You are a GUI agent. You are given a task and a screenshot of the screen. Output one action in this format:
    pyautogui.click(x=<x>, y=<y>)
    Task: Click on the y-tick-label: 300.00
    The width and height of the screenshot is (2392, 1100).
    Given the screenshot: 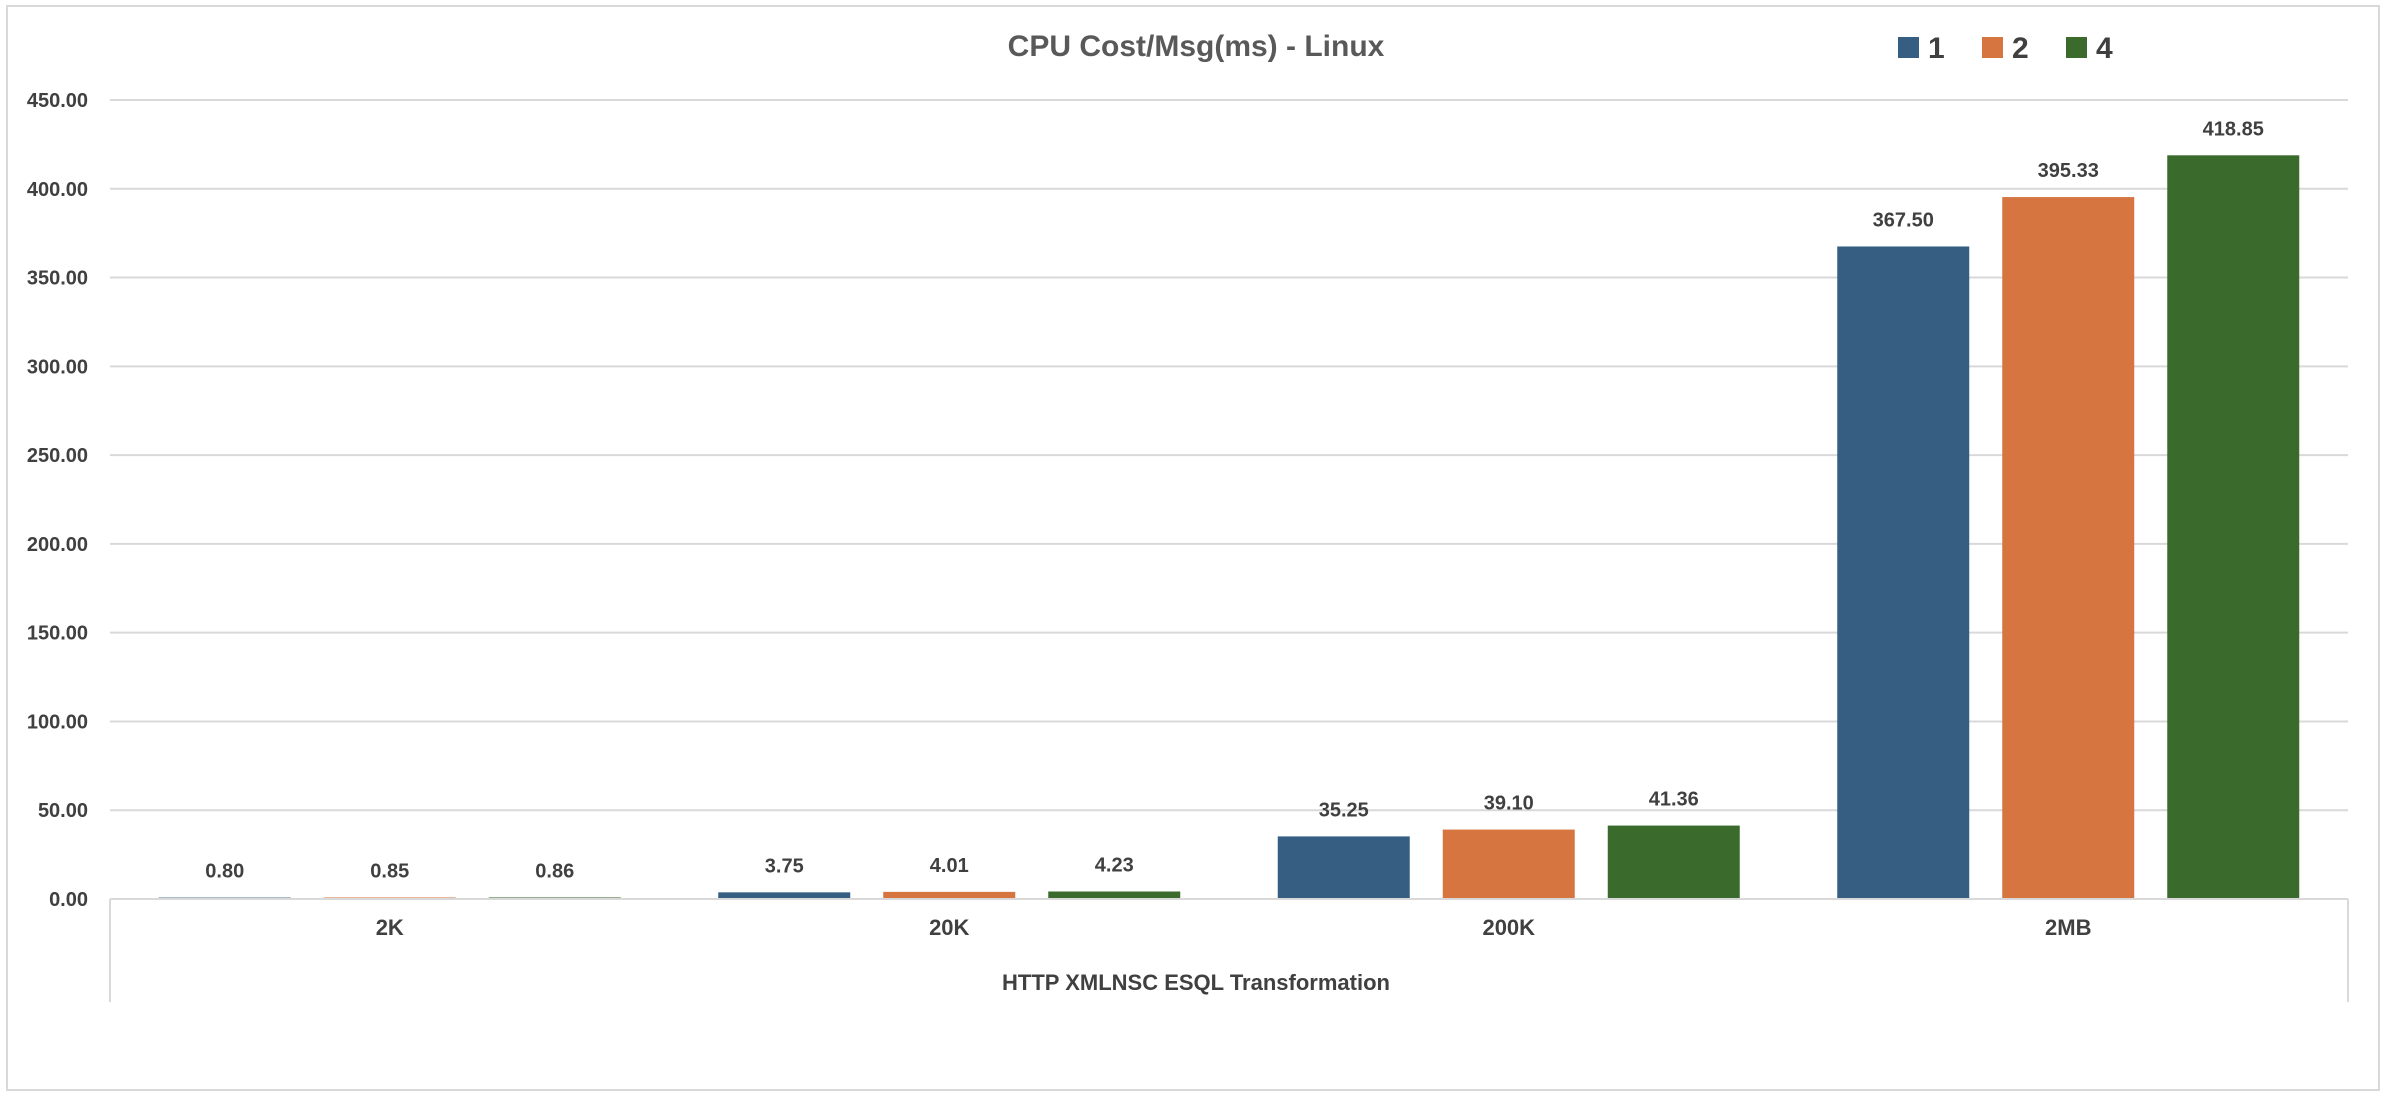 What is the action you would take?
    pyautogui.click(x=57, y=367)
    